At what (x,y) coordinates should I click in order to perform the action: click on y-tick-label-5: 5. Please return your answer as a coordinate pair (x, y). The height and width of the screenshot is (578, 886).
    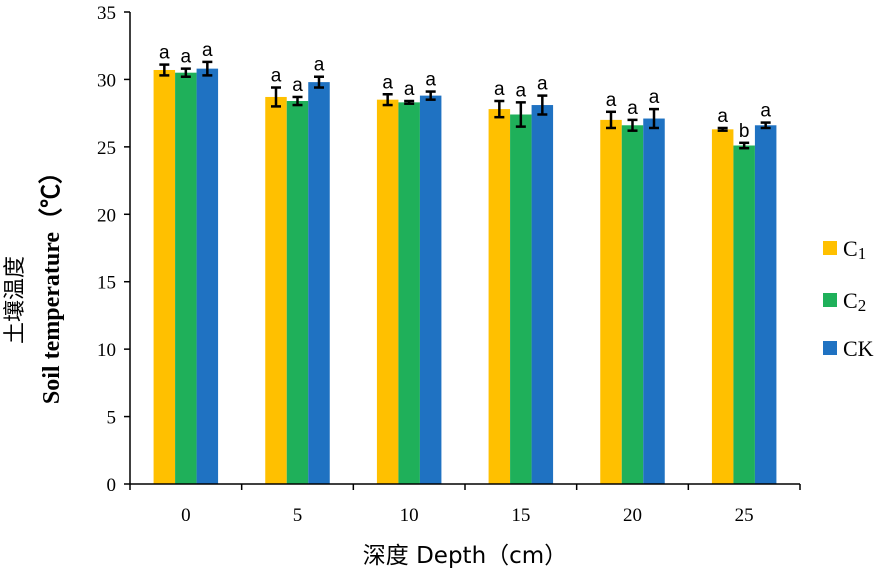
    Looking at the image, I should click on (112, 418).